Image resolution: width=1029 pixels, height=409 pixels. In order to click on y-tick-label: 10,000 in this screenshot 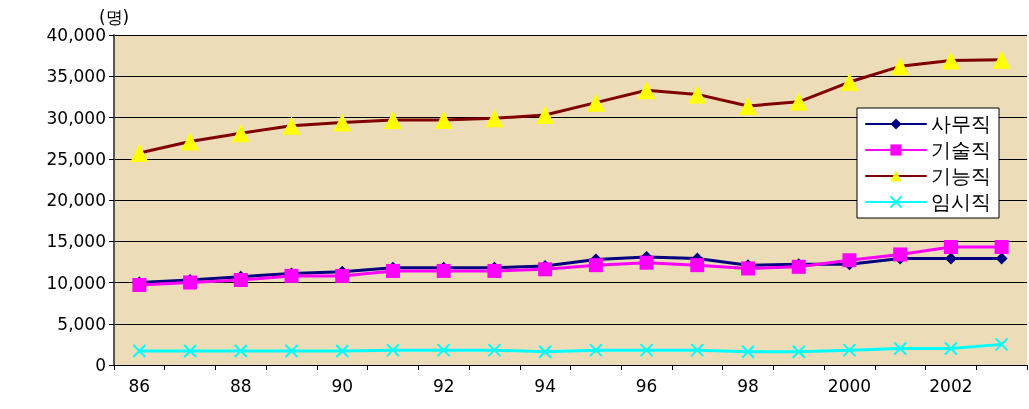, I will do `click(76, 282)`.